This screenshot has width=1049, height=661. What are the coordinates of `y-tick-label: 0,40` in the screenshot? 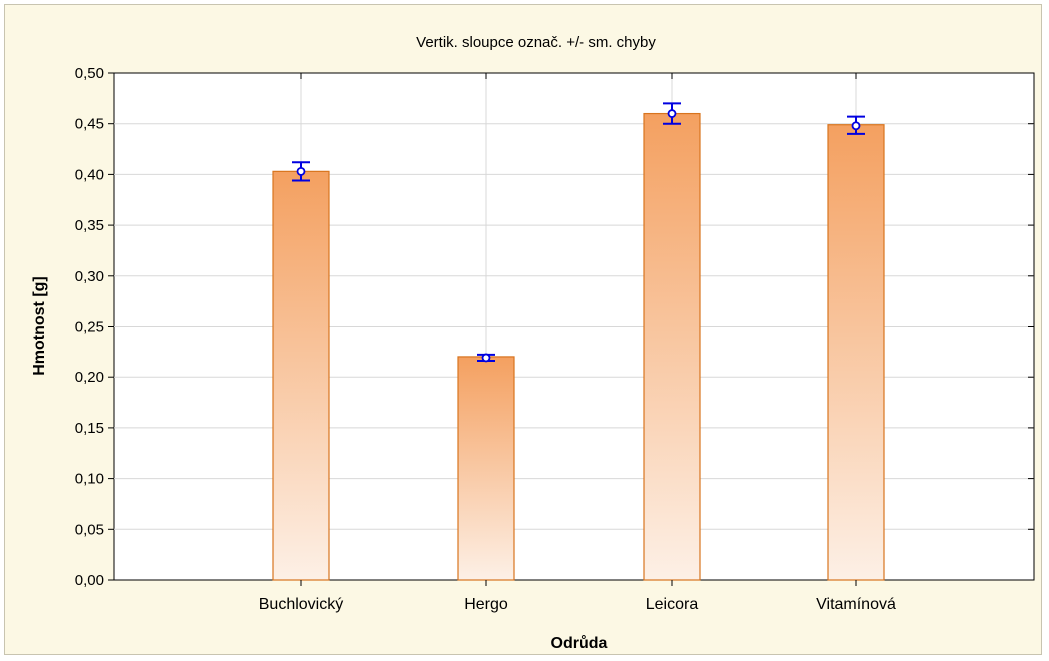 It's located at (89, 174).